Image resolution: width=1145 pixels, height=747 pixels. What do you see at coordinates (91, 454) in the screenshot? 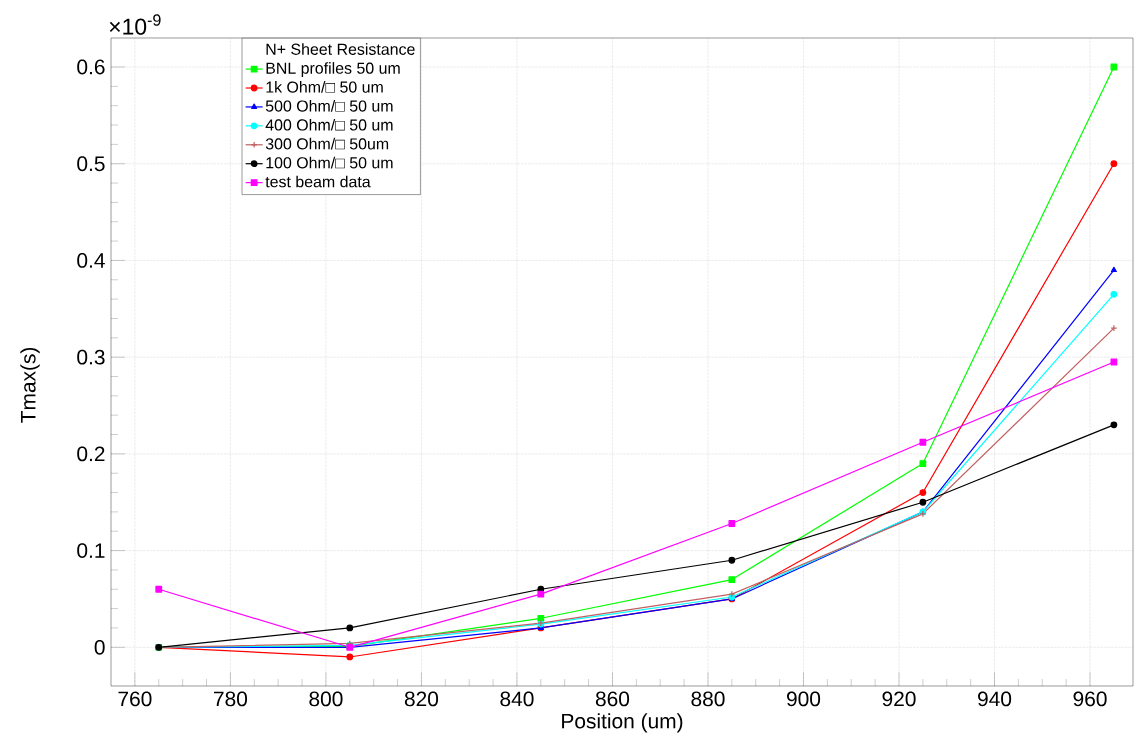
I see `y-tick-label: 0.2` at bounding box center [91, 454].